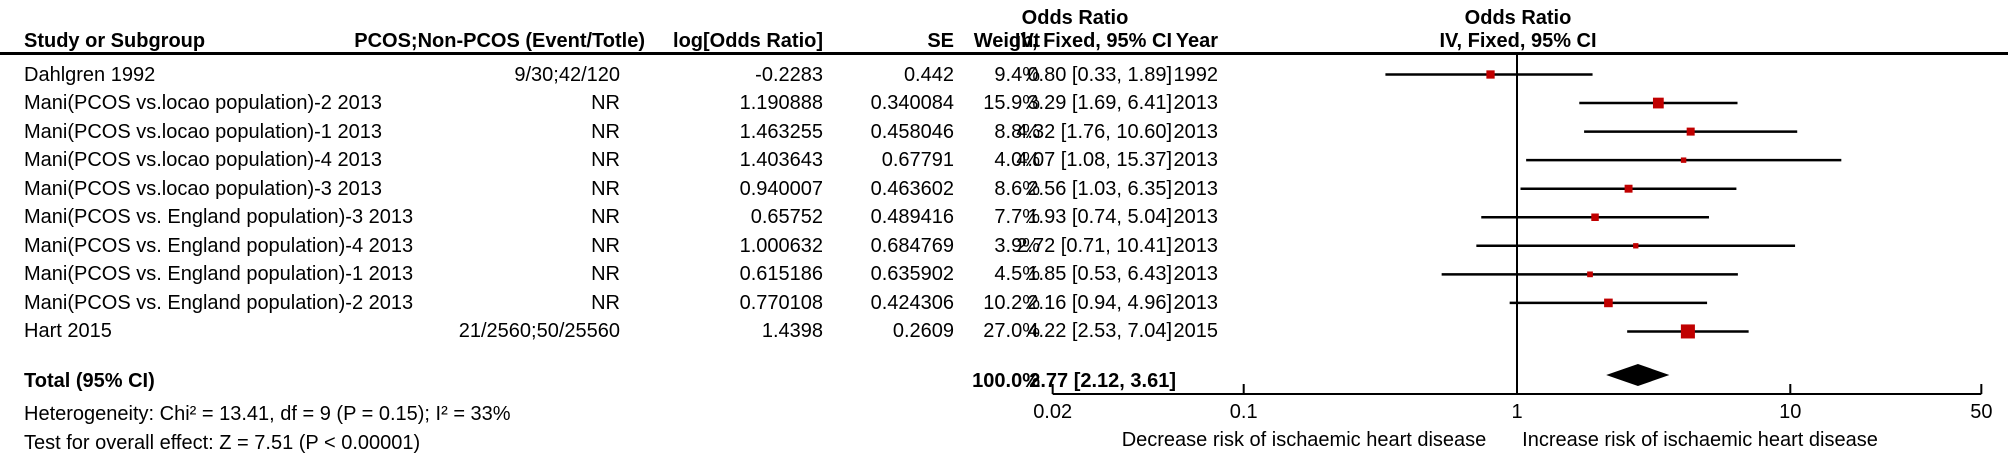  I want to click on total-weight: 100.0%, so click(1006, 381).